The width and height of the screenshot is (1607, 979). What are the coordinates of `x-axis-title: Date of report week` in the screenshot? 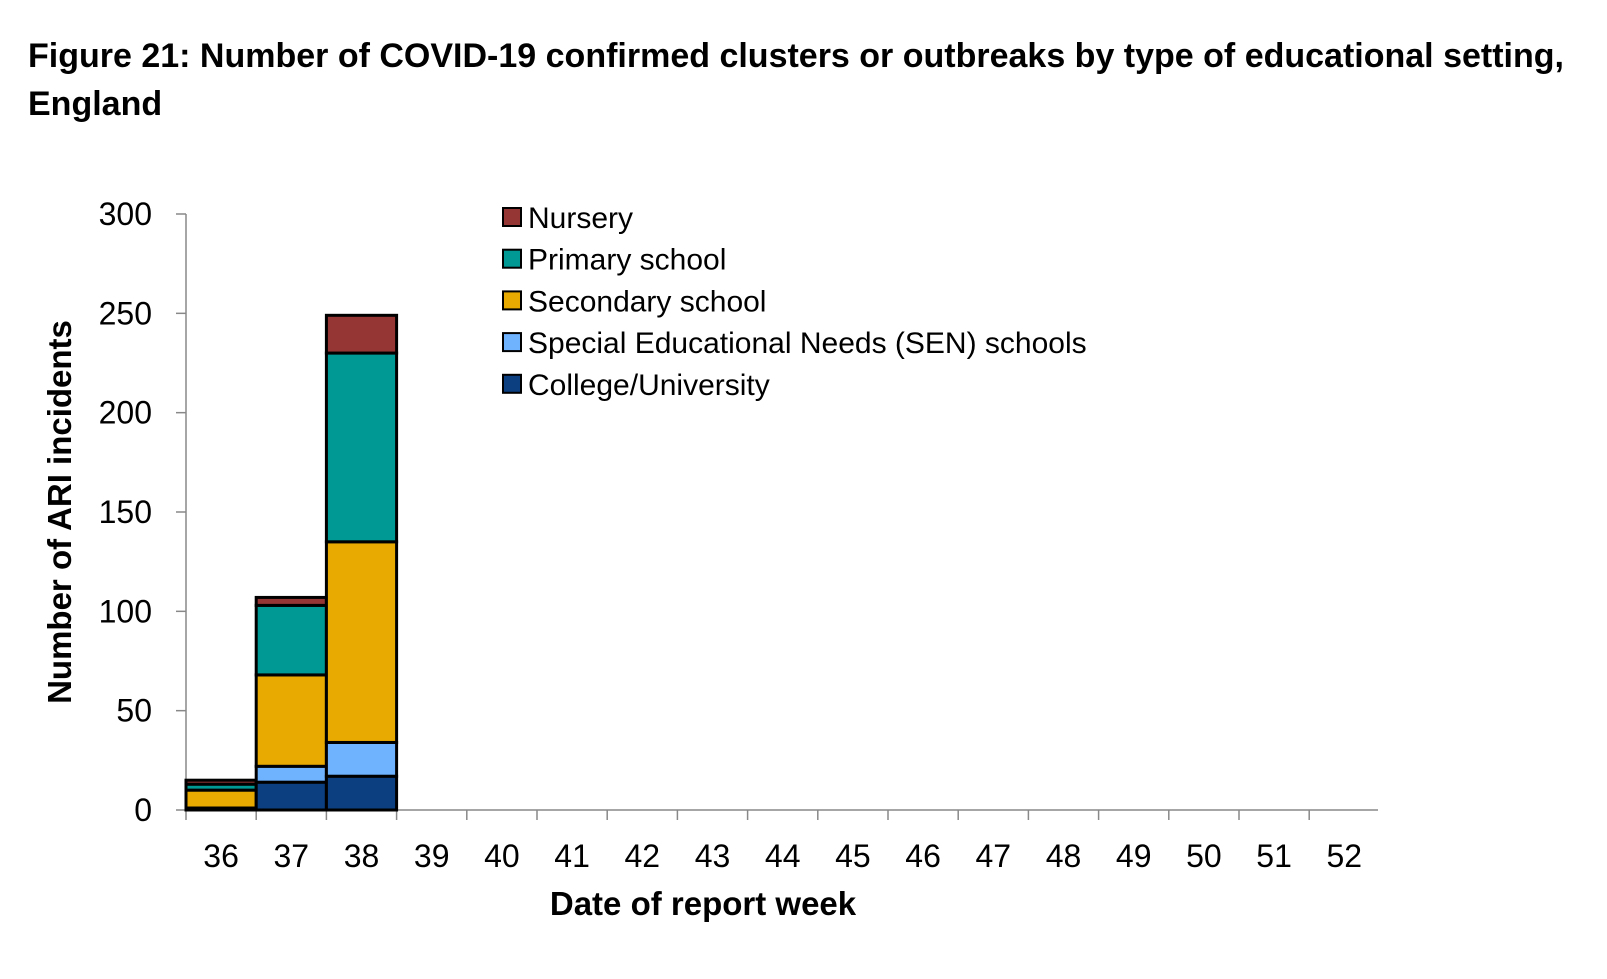 It's located at (703, 903).